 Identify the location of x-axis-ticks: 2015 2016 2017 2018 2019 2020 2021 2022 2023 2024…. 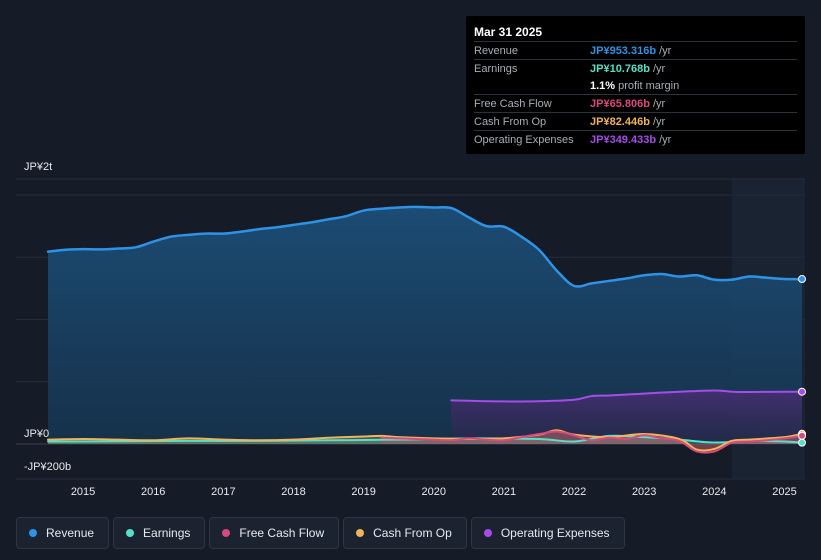
(434, 492).